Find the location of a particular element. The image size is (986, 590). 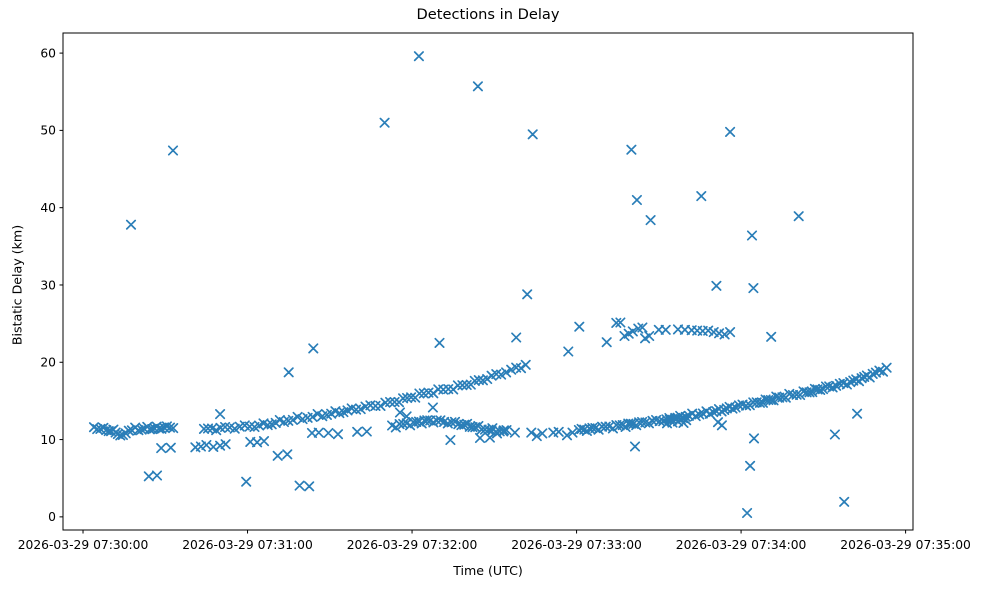

y-tick-label: 10 is located at coordinates (48, 440).